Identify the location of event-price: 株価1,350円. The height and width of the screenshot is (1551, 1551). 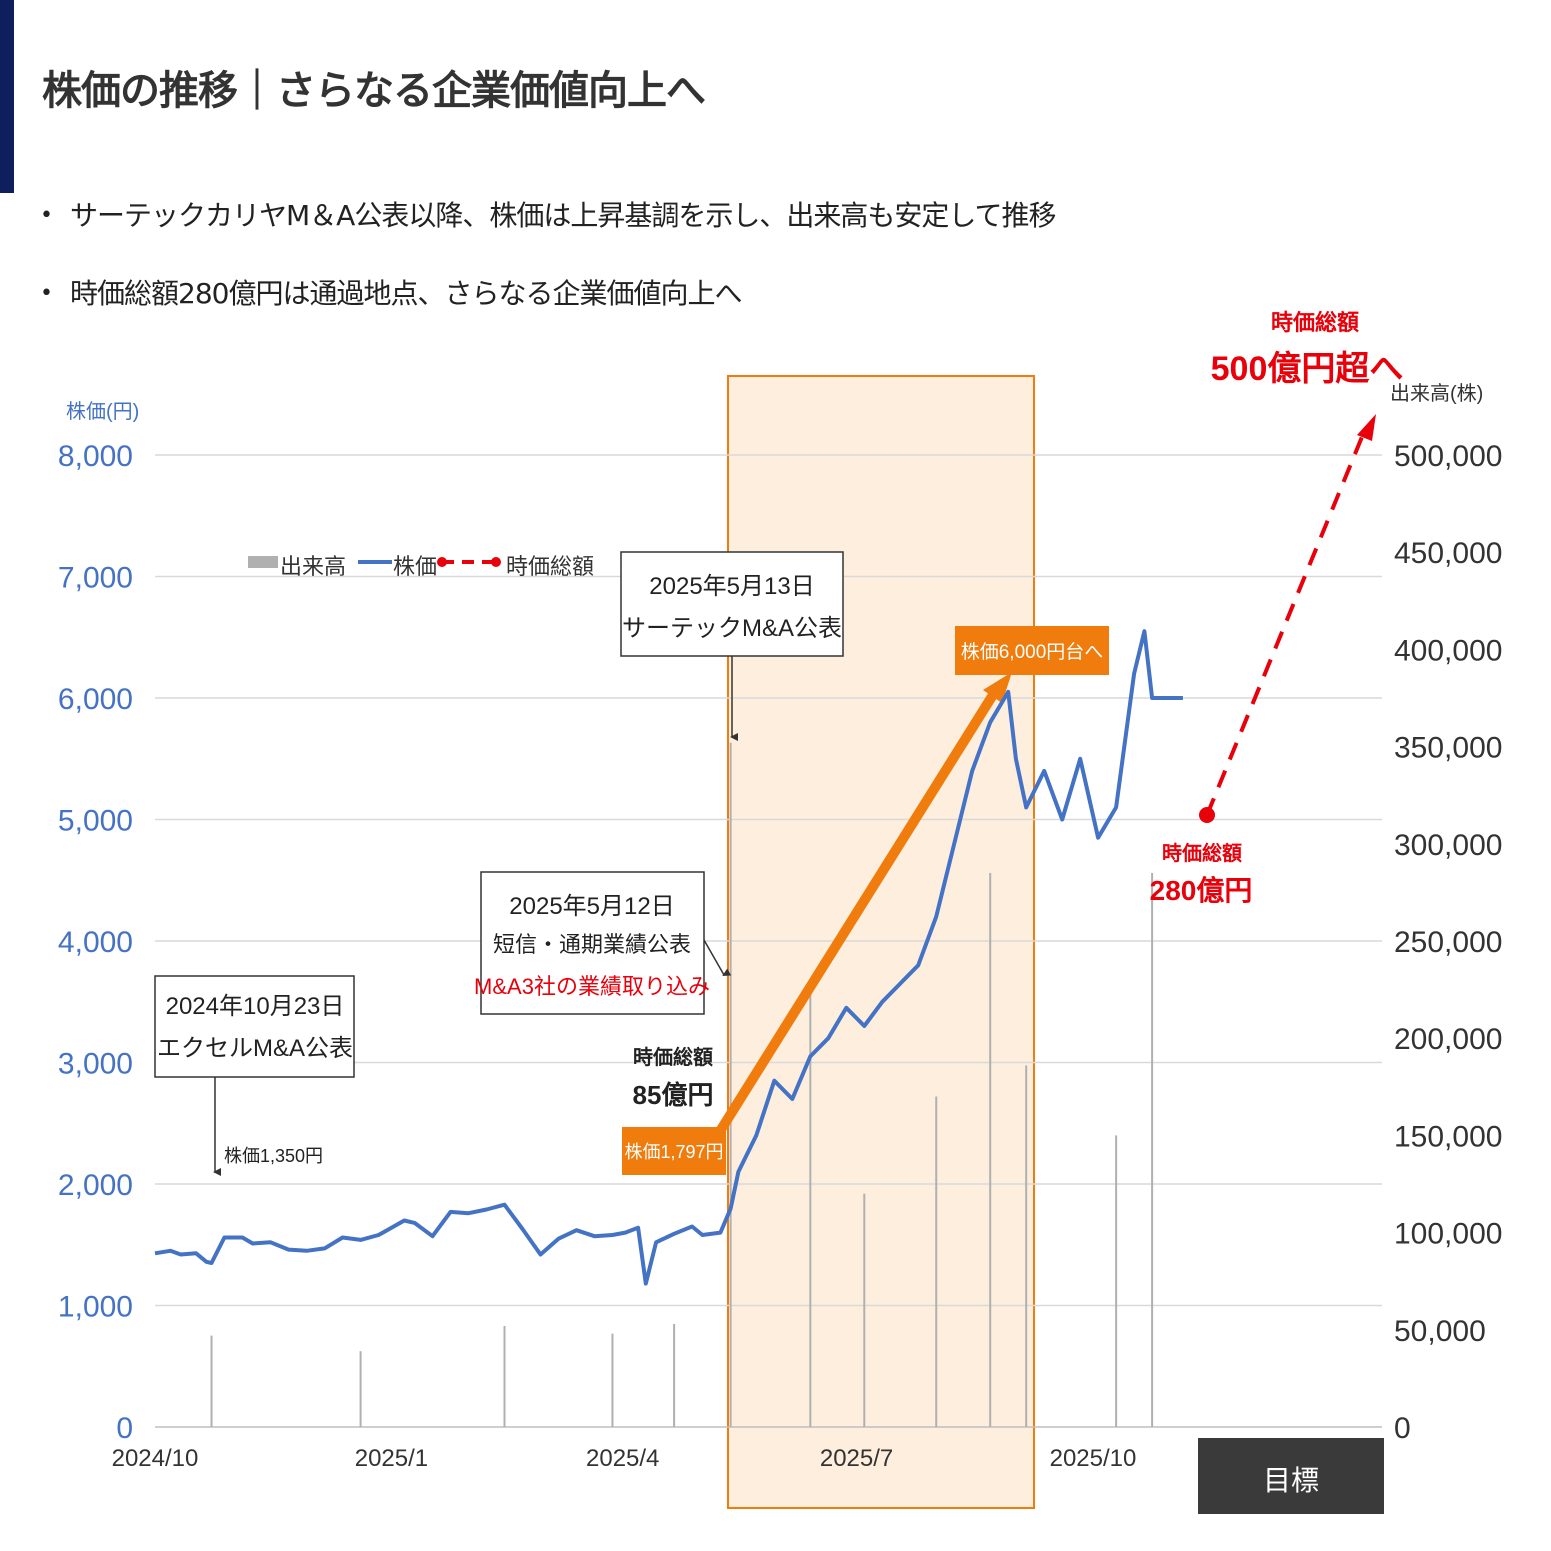
(273, 1156).